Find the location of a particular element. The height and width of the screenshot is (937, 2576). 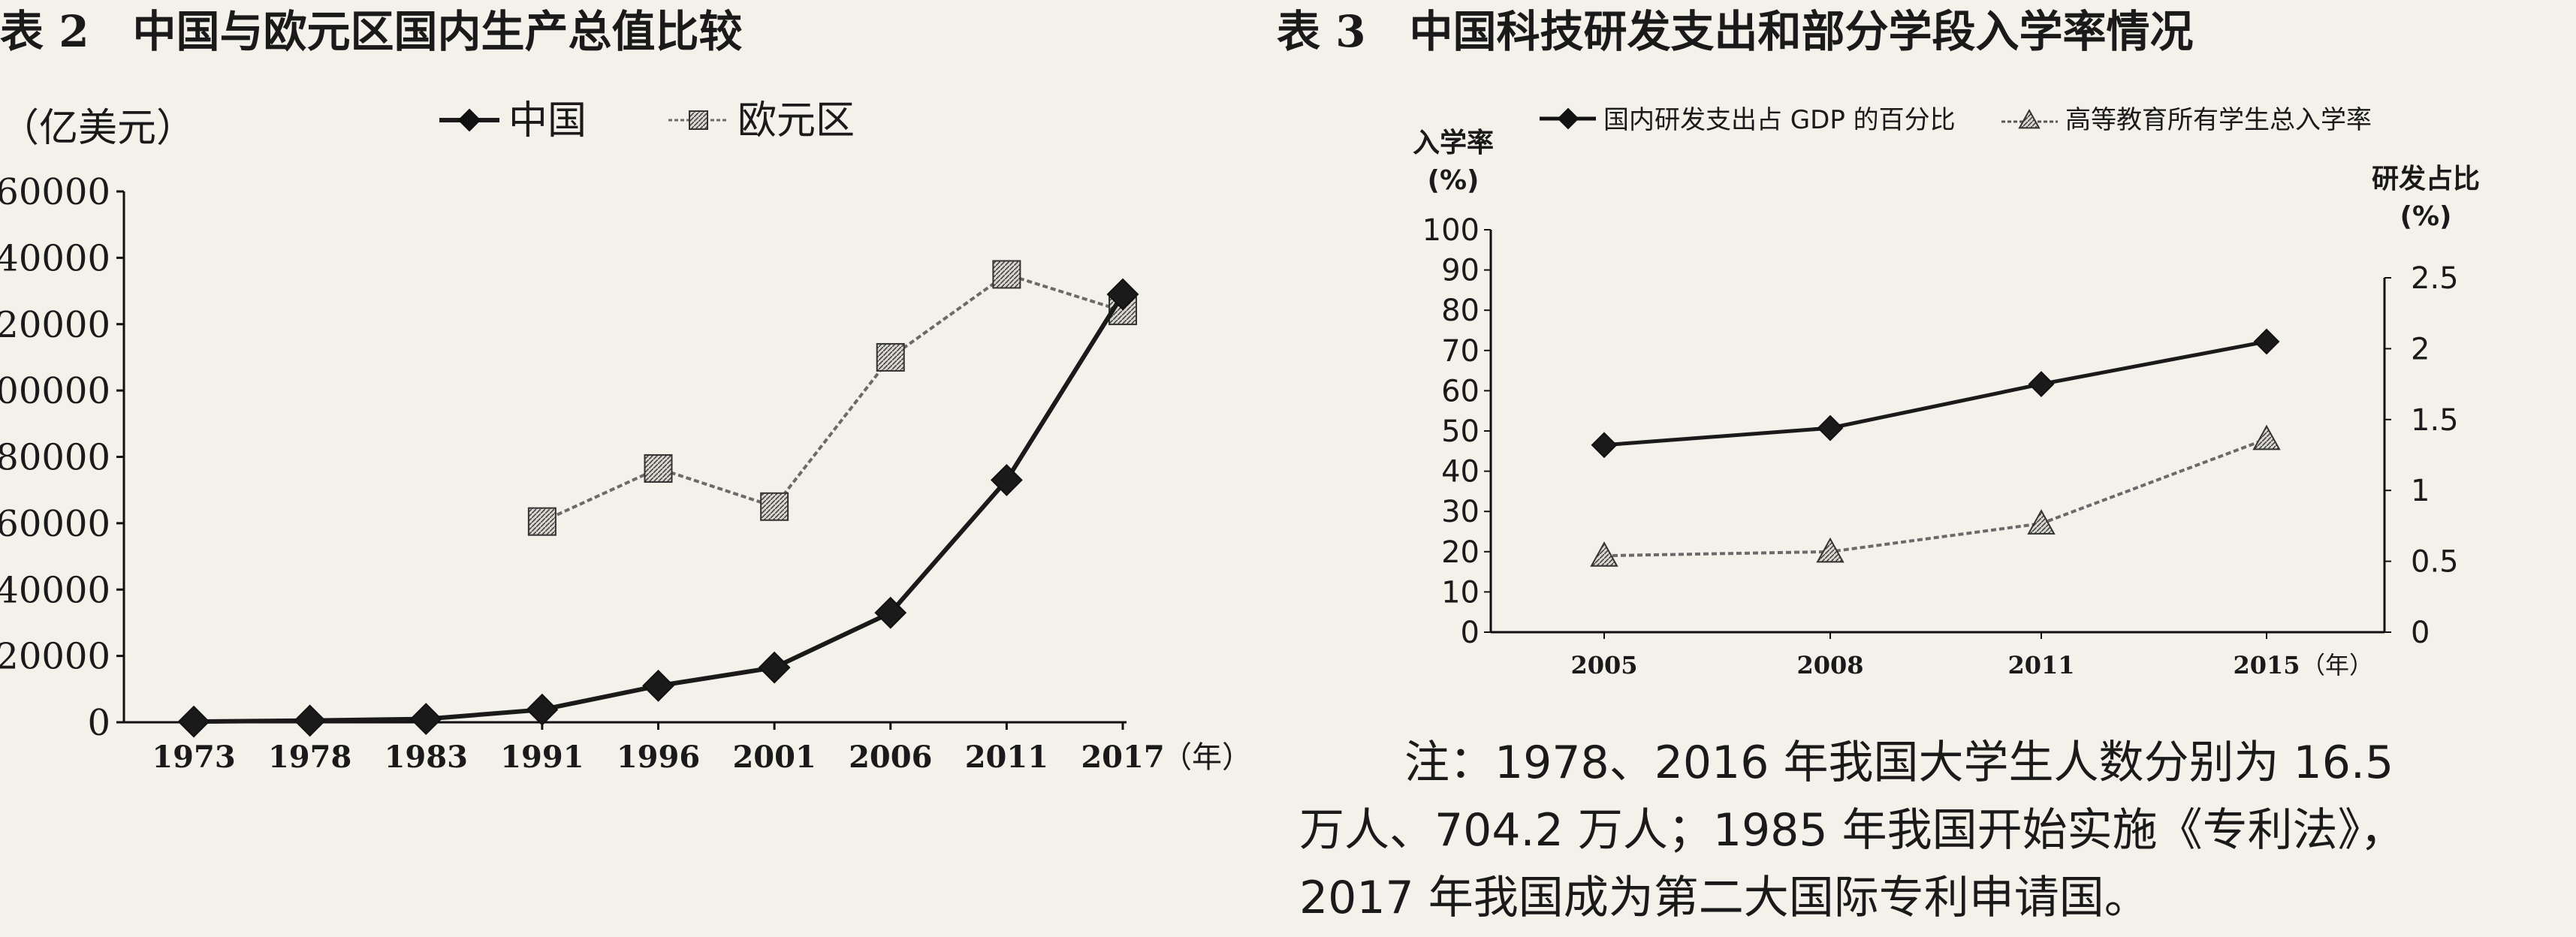

chart-title: 表 3 中国科技研发支出和部分学段入学率情况 is located at coordinates (1735, 31).